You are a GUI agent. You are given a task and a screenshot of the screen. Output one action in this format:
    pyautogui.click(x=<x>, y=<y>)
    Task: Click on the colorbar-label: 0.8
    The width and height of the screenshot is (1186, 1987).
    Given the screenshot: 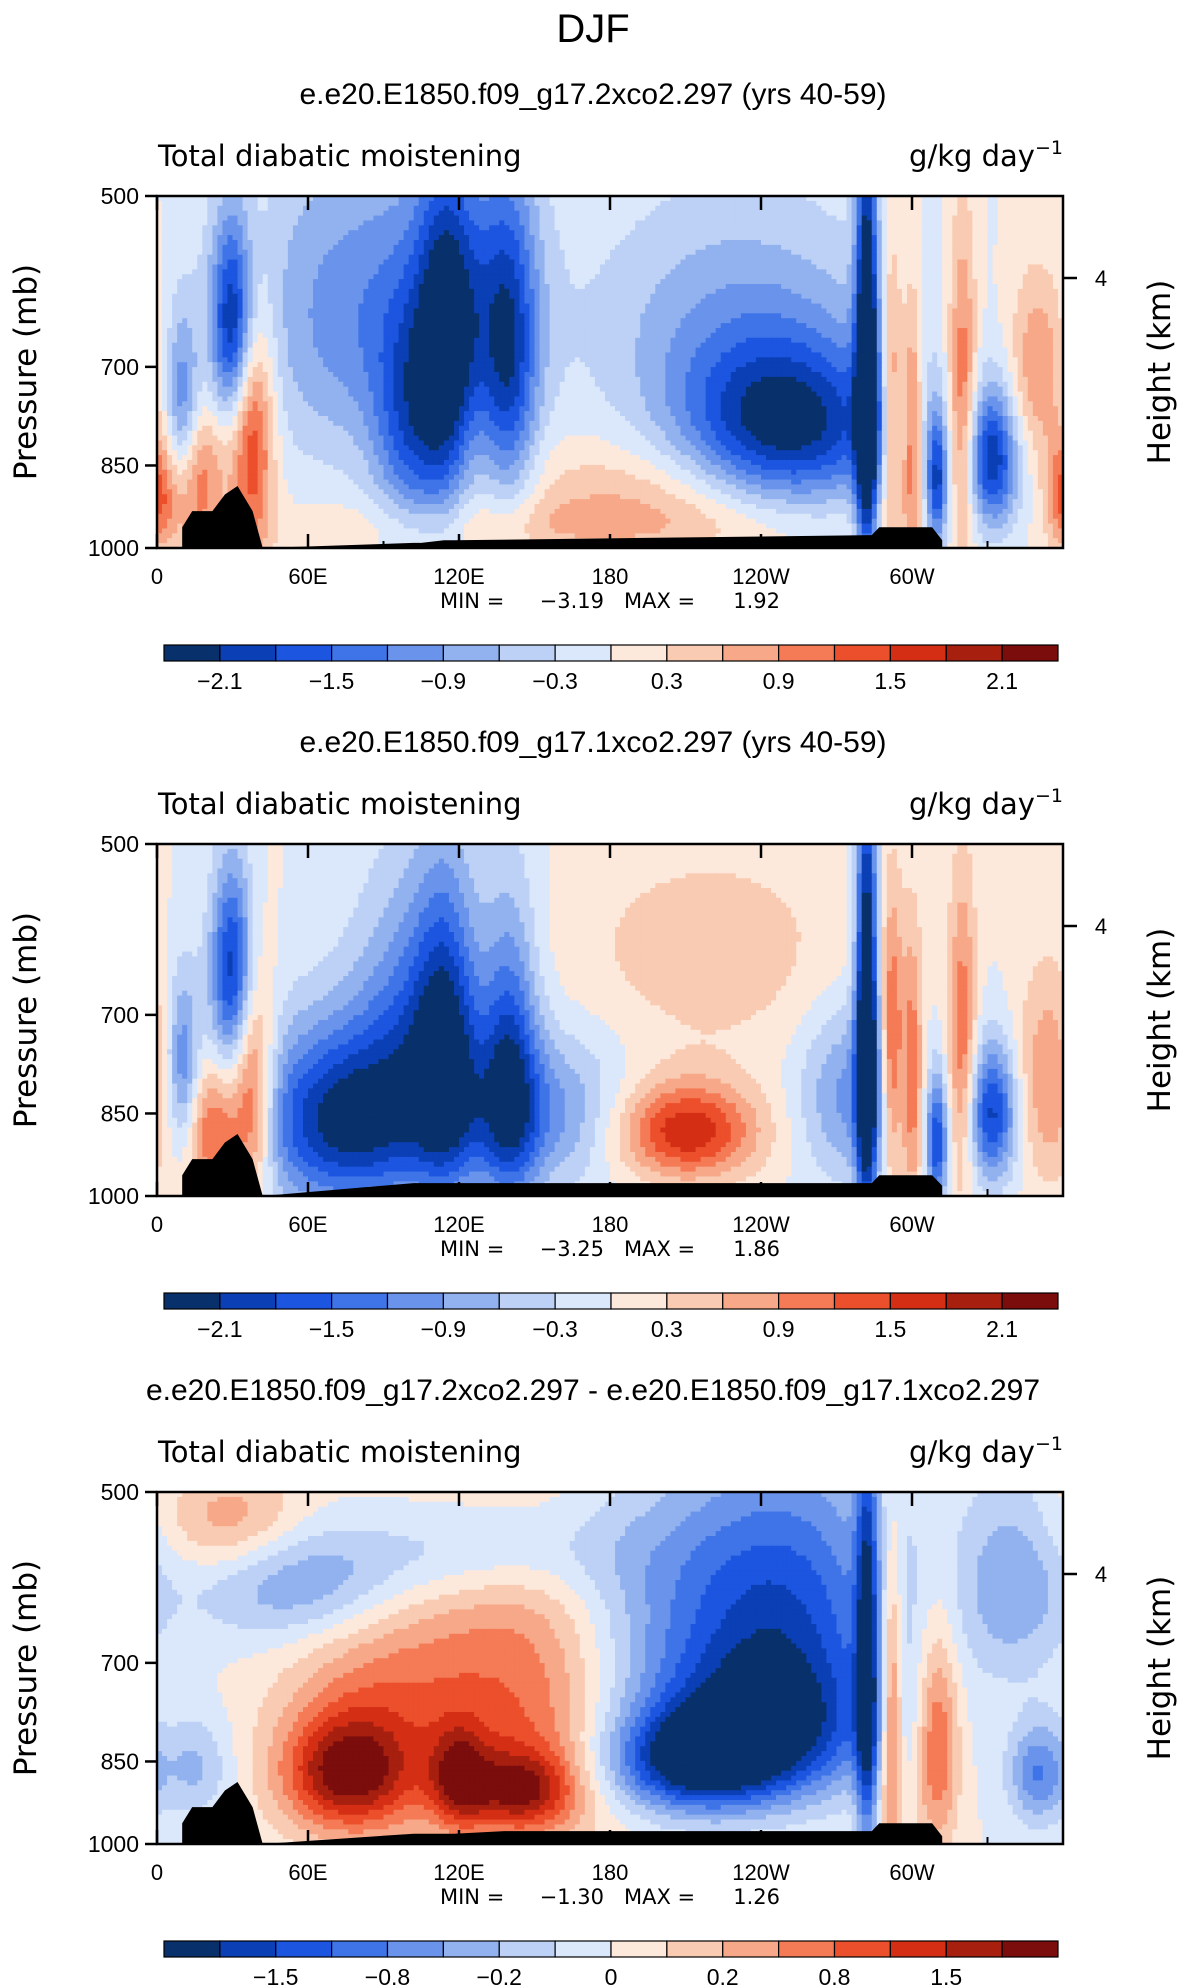 What is the action you would take?
    pyautogui.click(x=835, y=1975)
    